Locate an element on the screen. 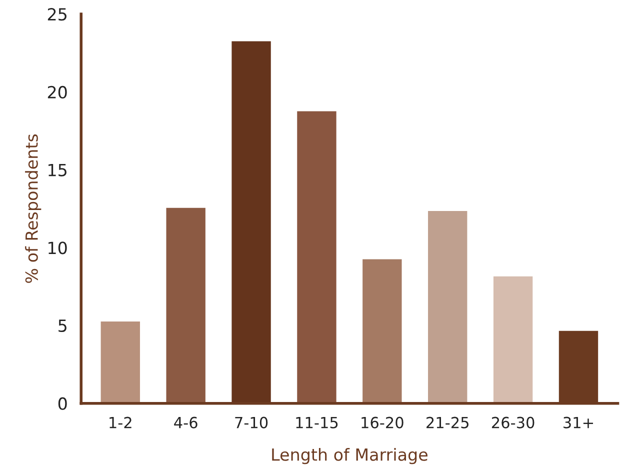 The image size is (624, 469). x-tick-label: 7-10 is located at coordinates (251, 422).